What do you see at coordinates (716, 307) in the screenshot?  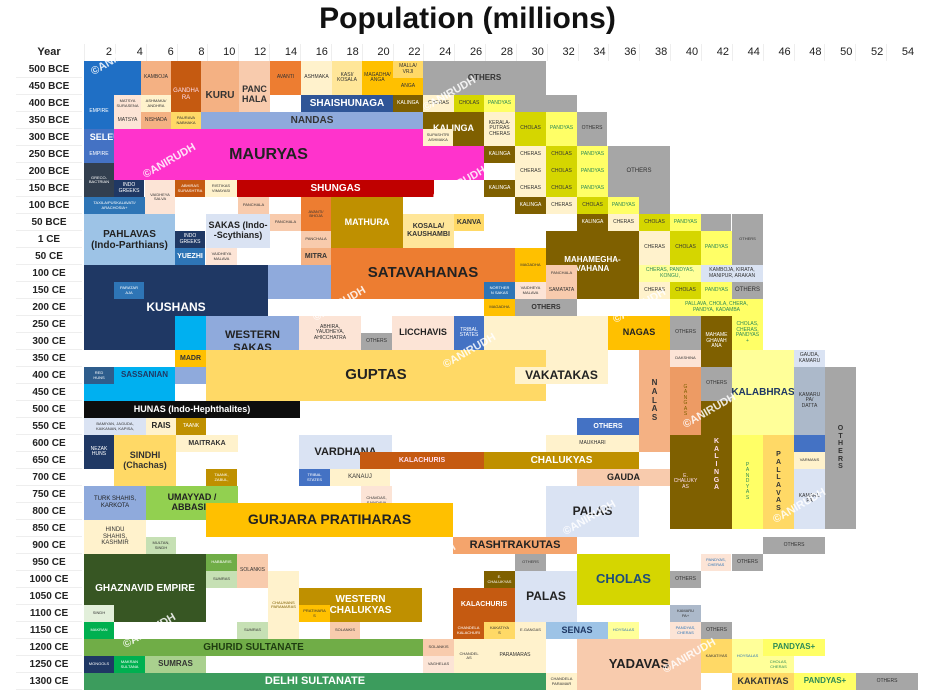 I see `region-block: PALLAVA, CHOLA, CHERA, PANDYA, KADAMBA` at bounding box center [716, 307].